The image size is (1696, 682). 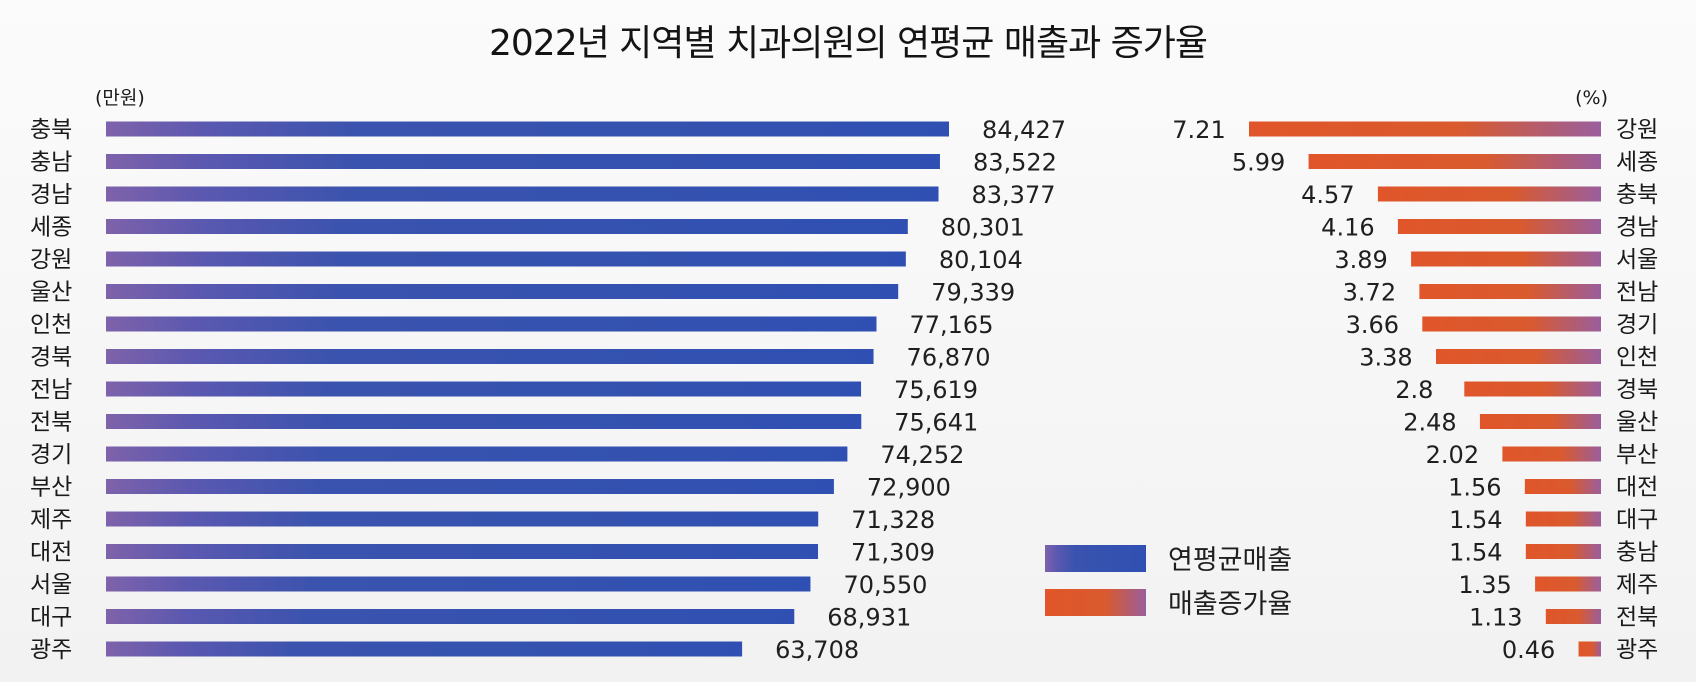 I want to click on left-category-label: 부산, so click(x=51, y=488).